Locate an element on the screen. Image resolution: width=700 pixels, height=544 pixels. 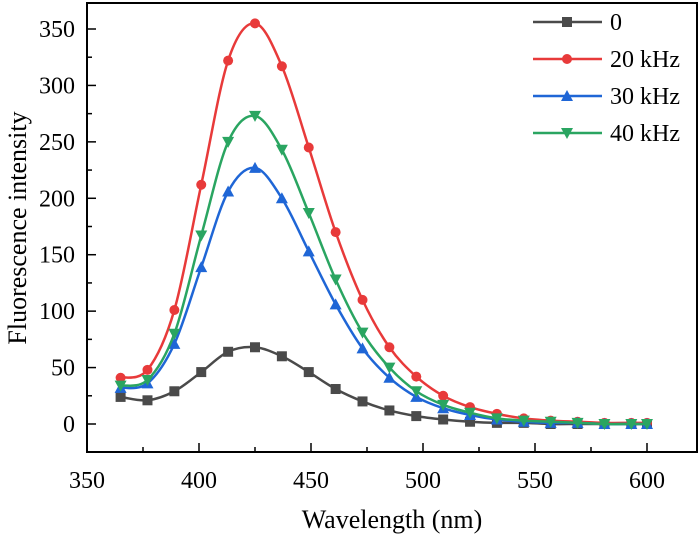
legend-item: 40 kHz is located at coordinates (606, 134).